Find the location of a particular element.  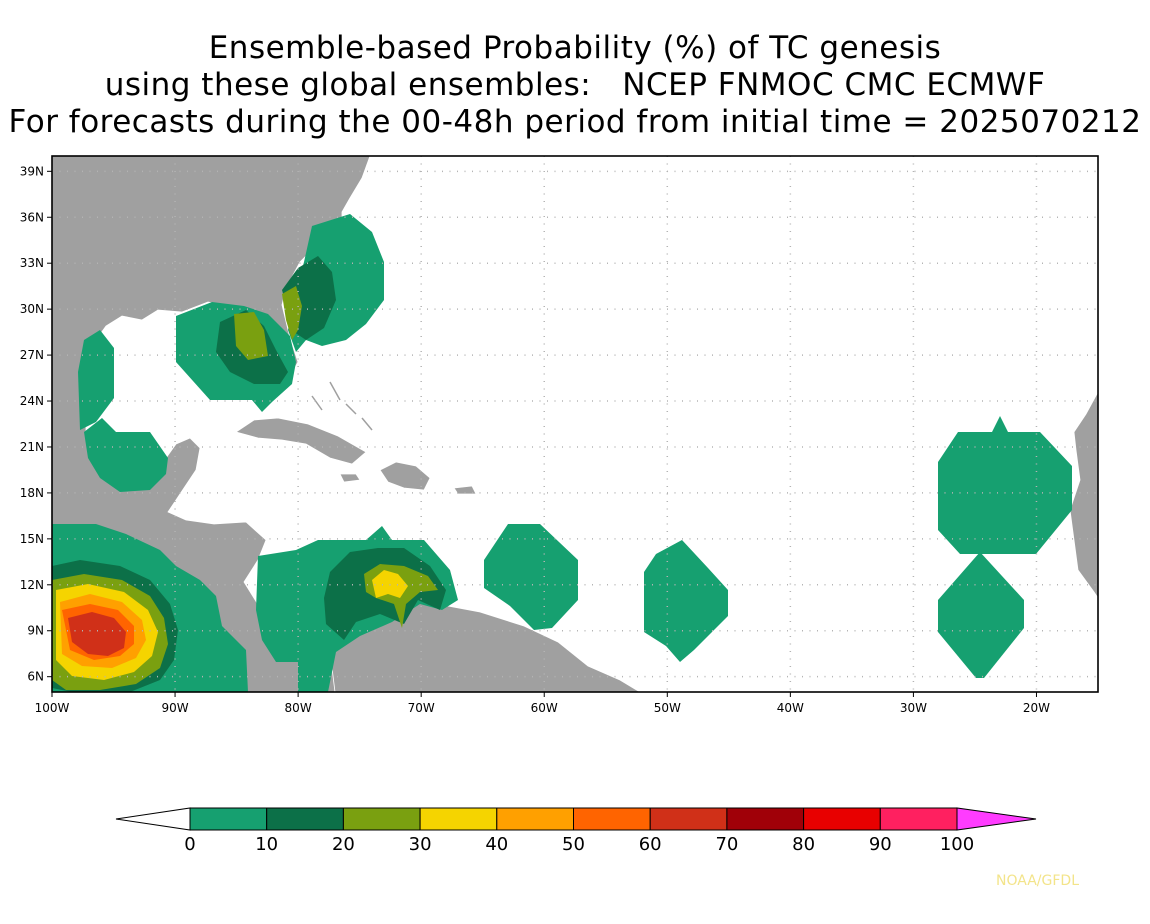

bahamas-land is located at coordinates (342, 406).